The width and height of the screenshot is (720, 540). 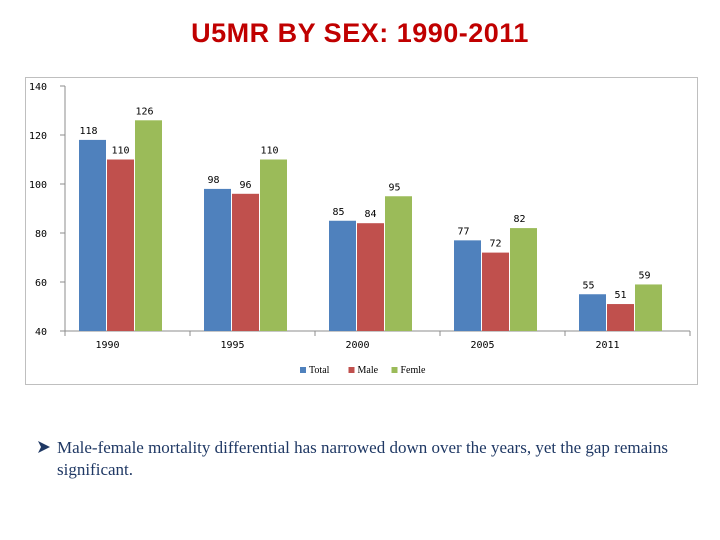 I want to click on x-tick-label: 2011, so click(x=607, y=345).